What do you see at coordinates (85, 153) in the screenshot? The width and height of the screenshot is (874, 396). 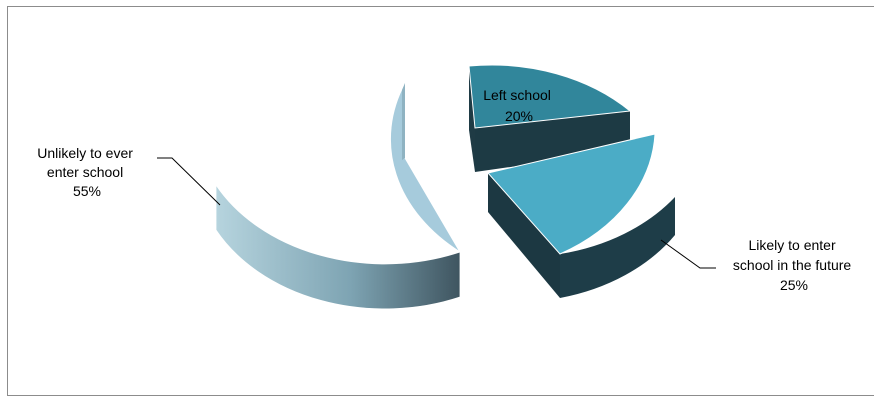 I see `label-unlikely-line1: Unlikely to ever` at bounding box center [85, 153].